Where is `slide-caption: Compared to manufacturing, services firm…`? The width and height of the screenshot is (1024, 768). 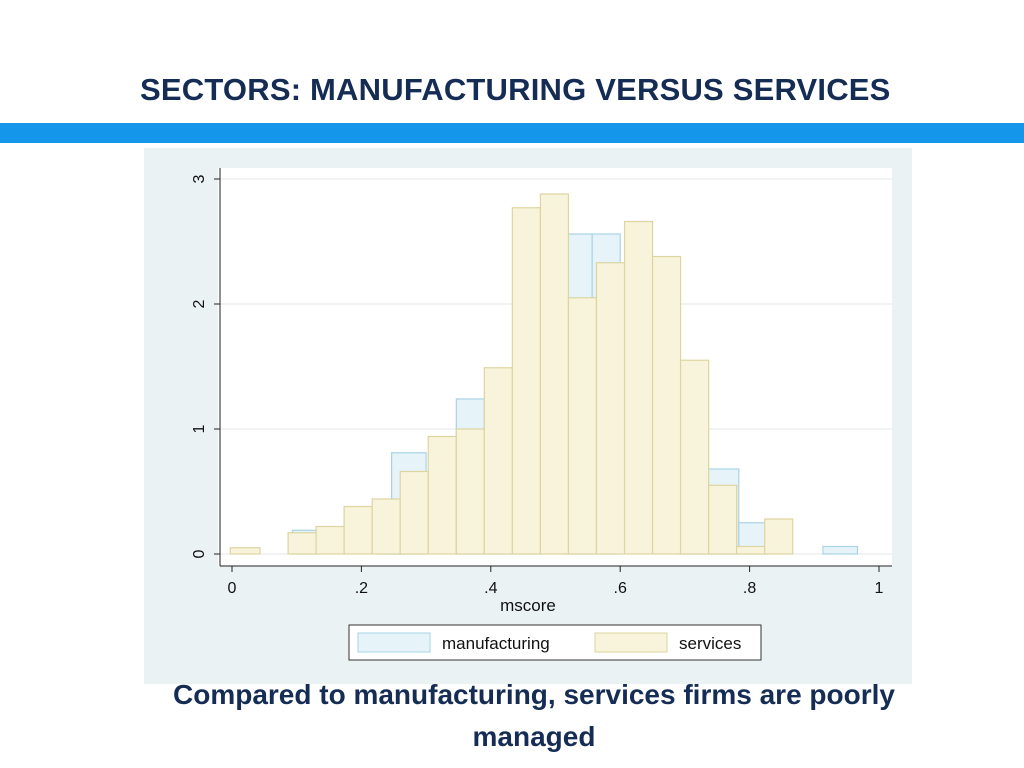 slide-caption: Compared to manufacturing, services firm… is located at coordinates (534, 715).